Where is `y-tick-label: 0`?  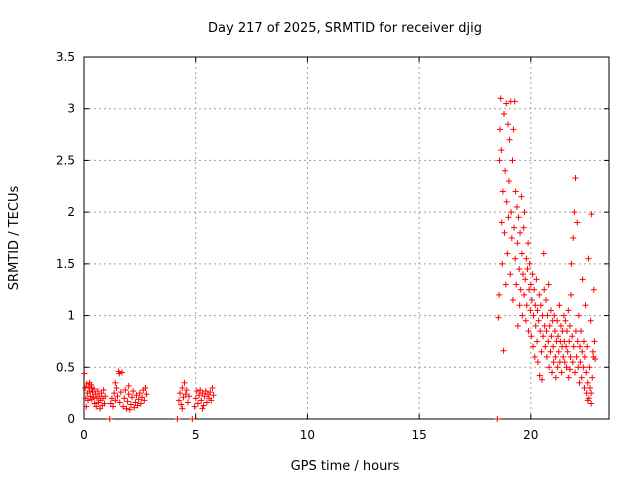
y-tick-label: 0 is located at coordinates (71, 419).